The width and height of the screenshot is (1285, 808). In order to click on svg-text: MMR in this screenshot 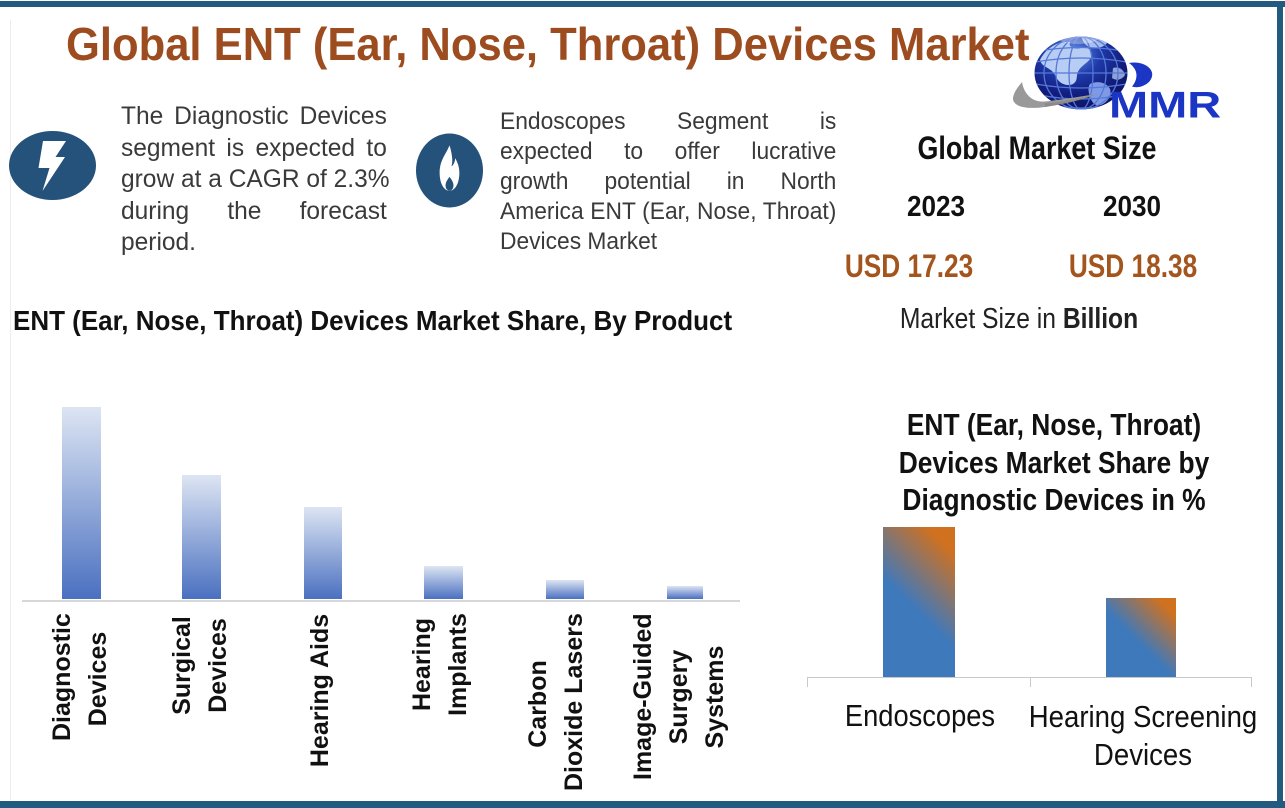, I will do `click(1165, 104)`.